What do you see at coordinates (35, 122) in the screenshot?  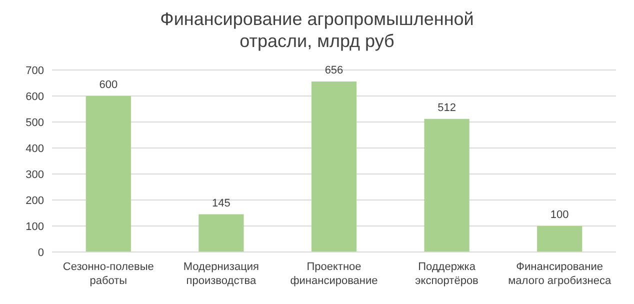 I see `y-tick-label: 500` at bounding box center [35, 122].